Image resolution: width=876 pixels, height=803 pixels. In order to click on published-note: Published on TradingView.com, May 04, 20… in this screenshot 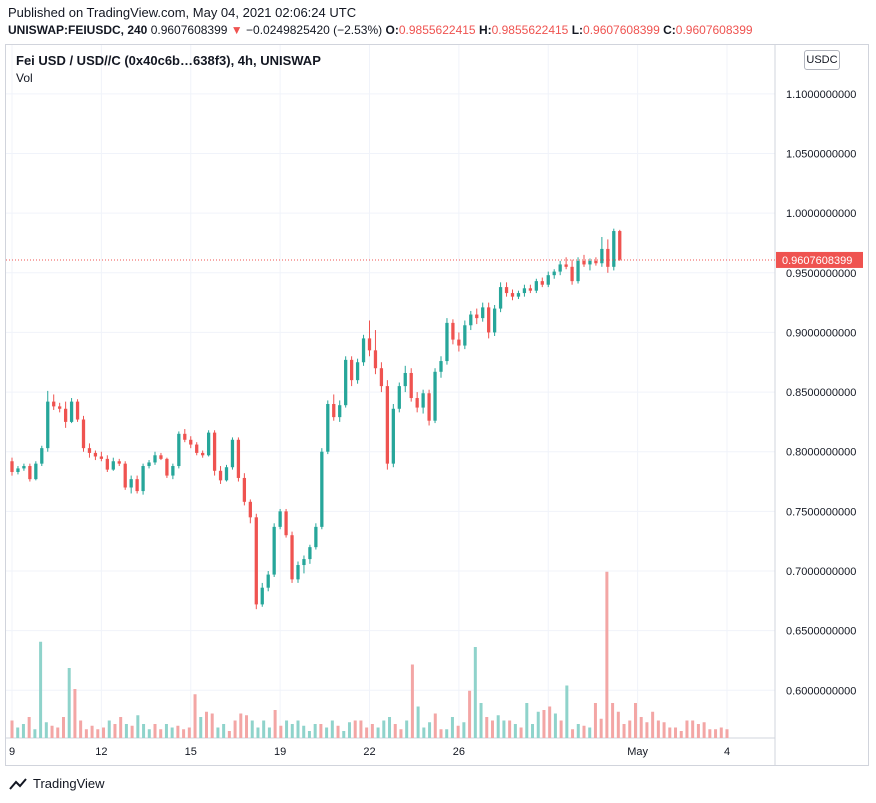, I will do `click(182, 12)`.